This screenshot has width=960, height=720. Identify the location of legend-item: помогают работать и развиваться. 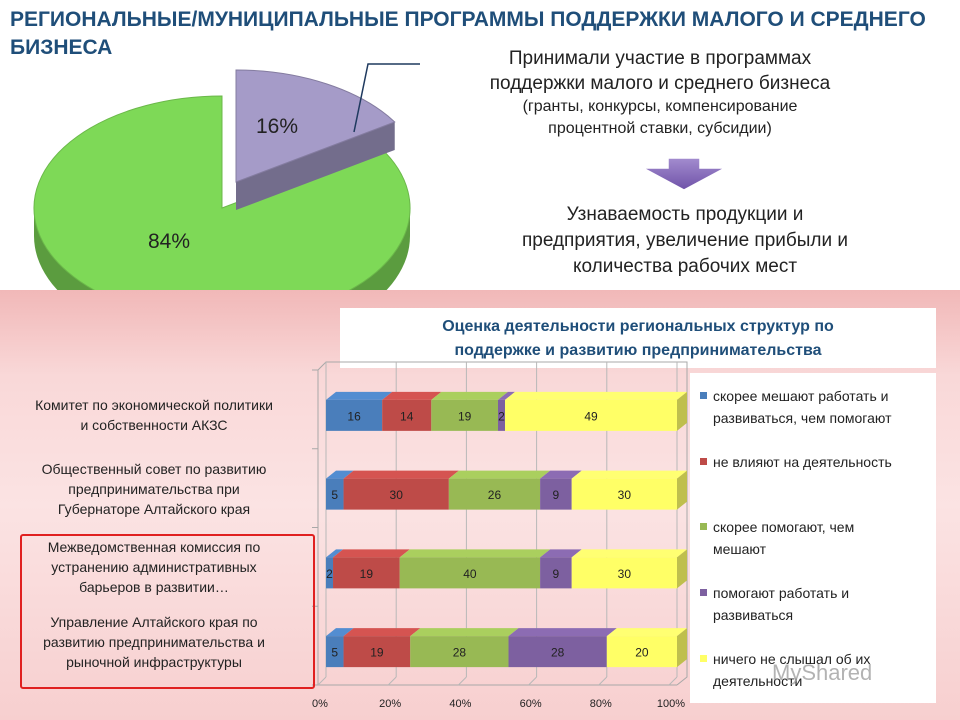
(818, 604).